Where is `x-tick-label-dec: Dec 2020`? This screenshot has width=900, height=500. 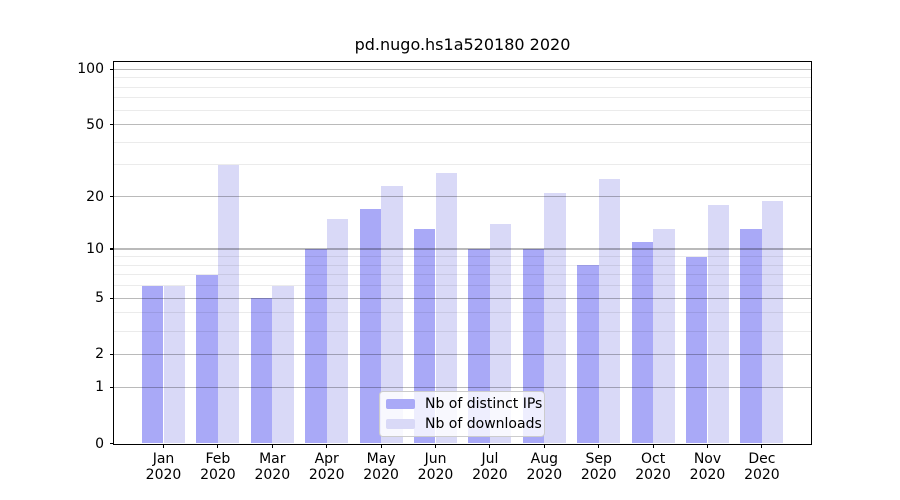 x-tick-label-dec: Dec 2020 is located at coordinates (762, 467).